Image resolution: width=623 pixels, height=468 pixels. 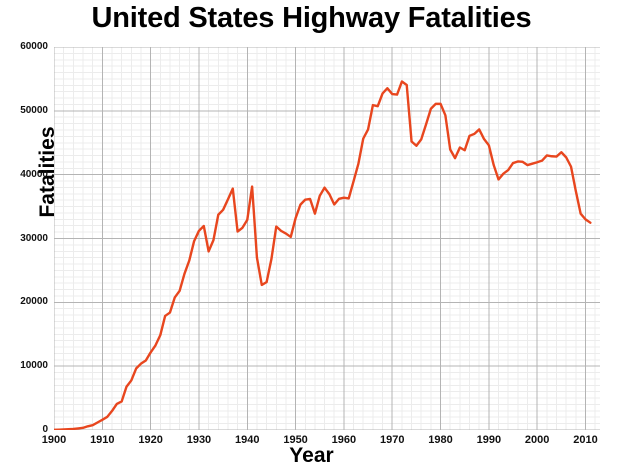 What do you see at coordinates (45, 429) in the screenshot?
I see `y-tick-label: 0` at bounding box center [45, 429].